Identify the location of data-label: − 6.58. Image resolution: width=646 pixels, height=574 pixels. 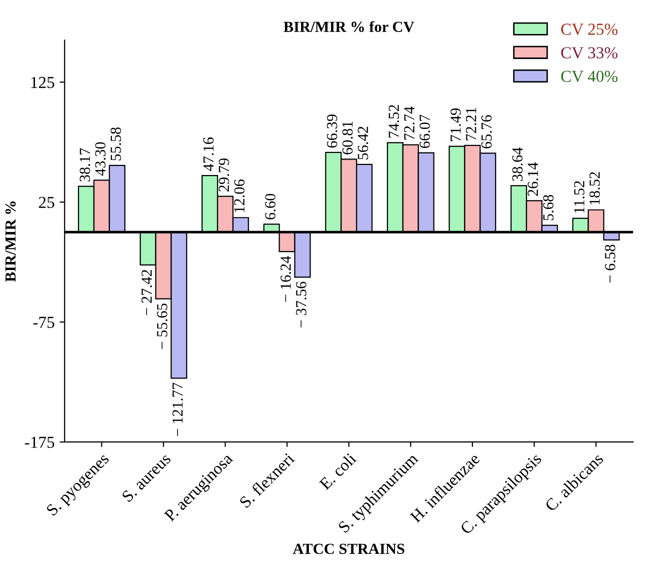
(610, 263).